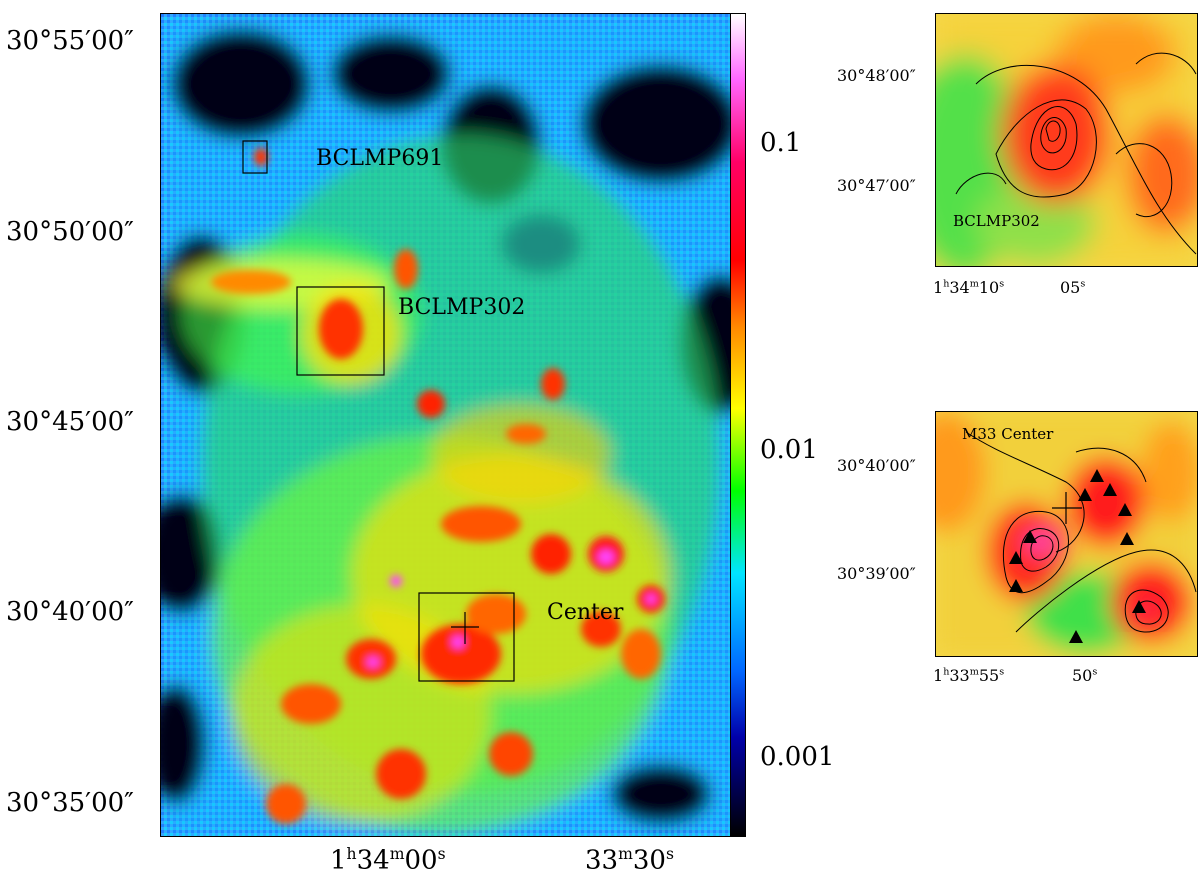 The image size is (1200, 879). I want to click on inset-bclmp302, so click(1066, 140).